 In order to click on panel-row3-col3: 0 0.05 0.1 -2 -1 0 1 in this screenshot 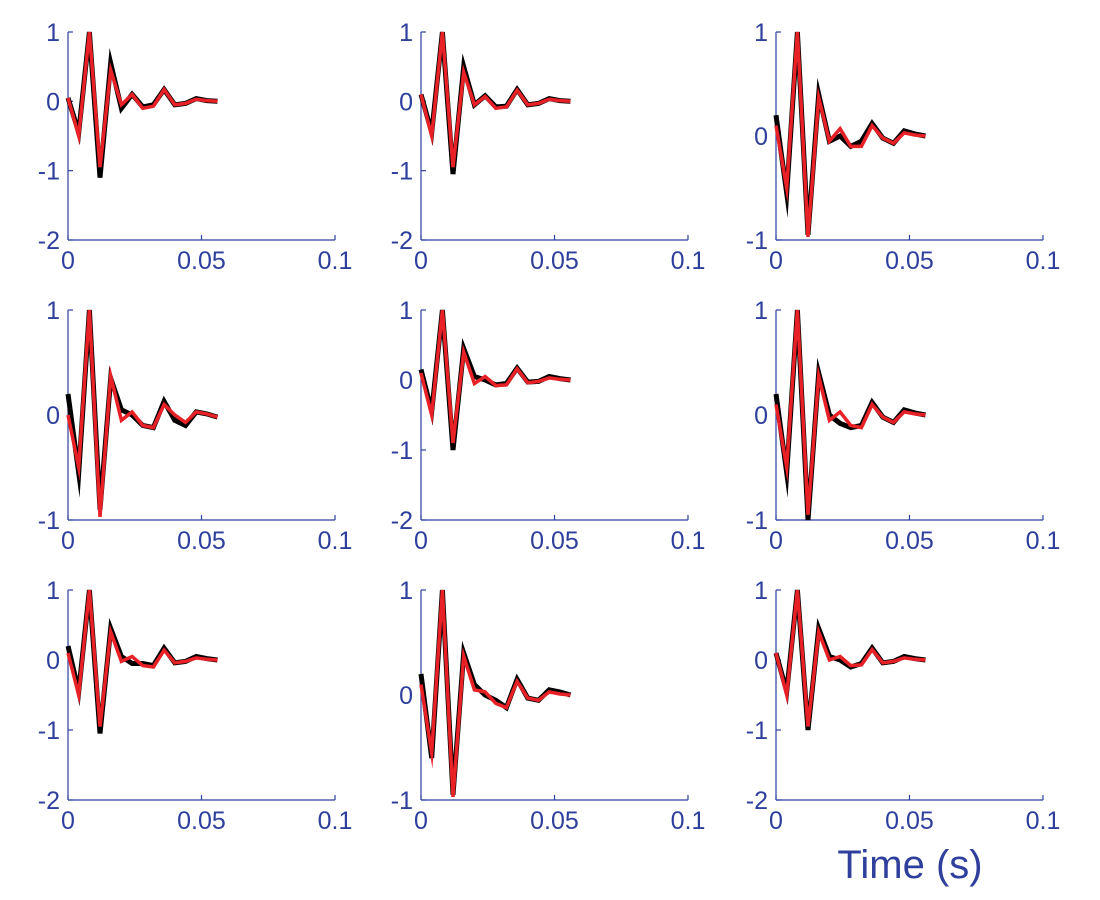, I will do `click(903, 706)`.